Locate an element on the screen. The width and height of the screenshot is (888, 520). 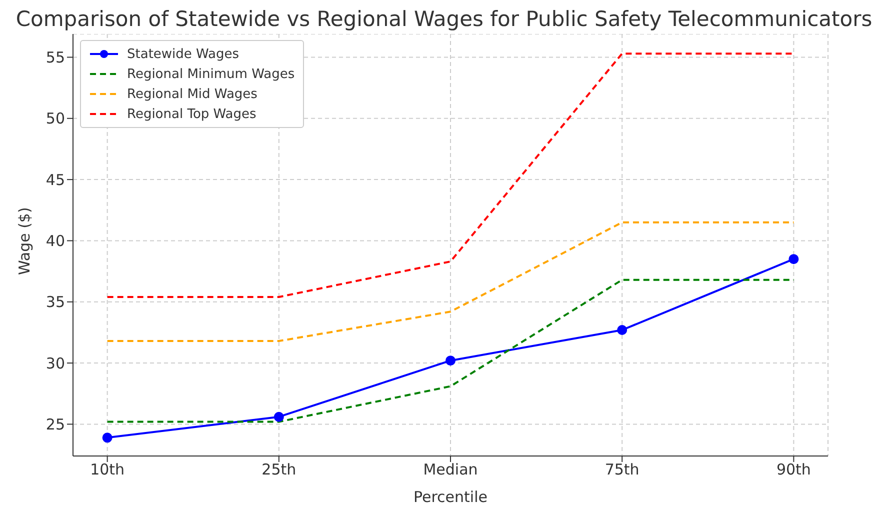
x-tick-label: 75th is located at coordinates (622, 469).